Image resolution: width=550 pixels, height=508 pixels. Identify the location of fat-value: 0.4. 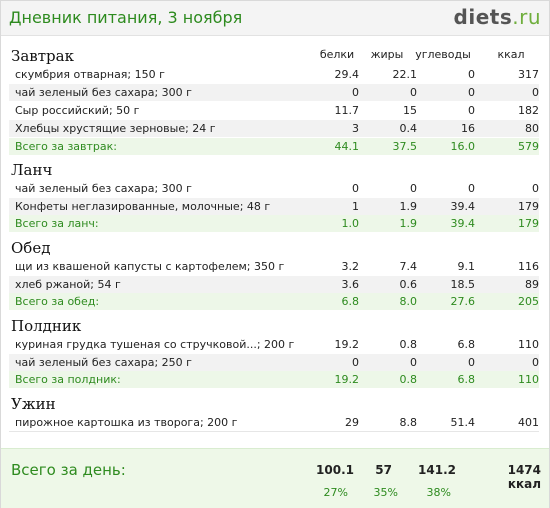
(408, 128).